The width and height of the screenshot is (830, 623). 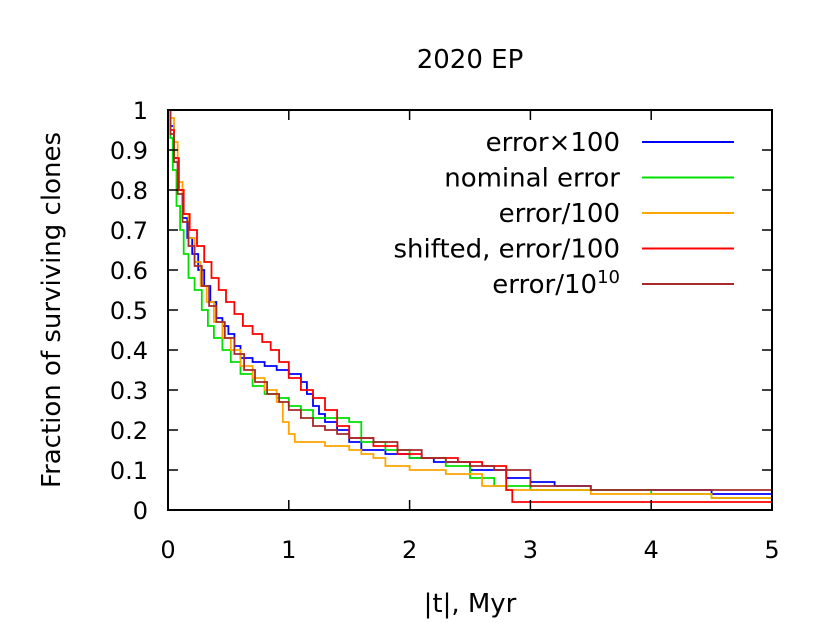 I want to click on y-tick-label: 1, so click(x=140, y=111).